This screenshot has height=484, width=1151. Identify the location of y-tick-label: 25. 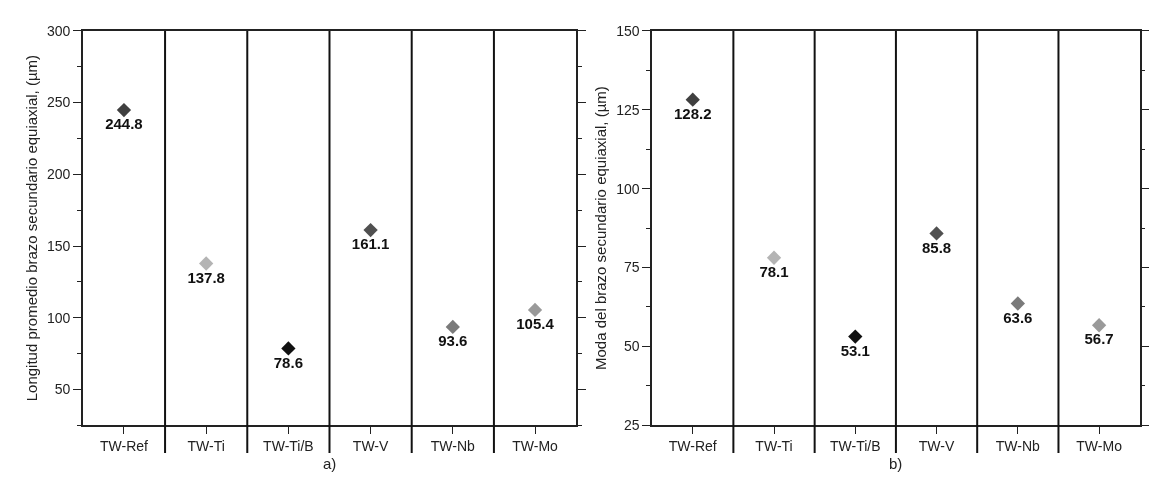
(631, 425).